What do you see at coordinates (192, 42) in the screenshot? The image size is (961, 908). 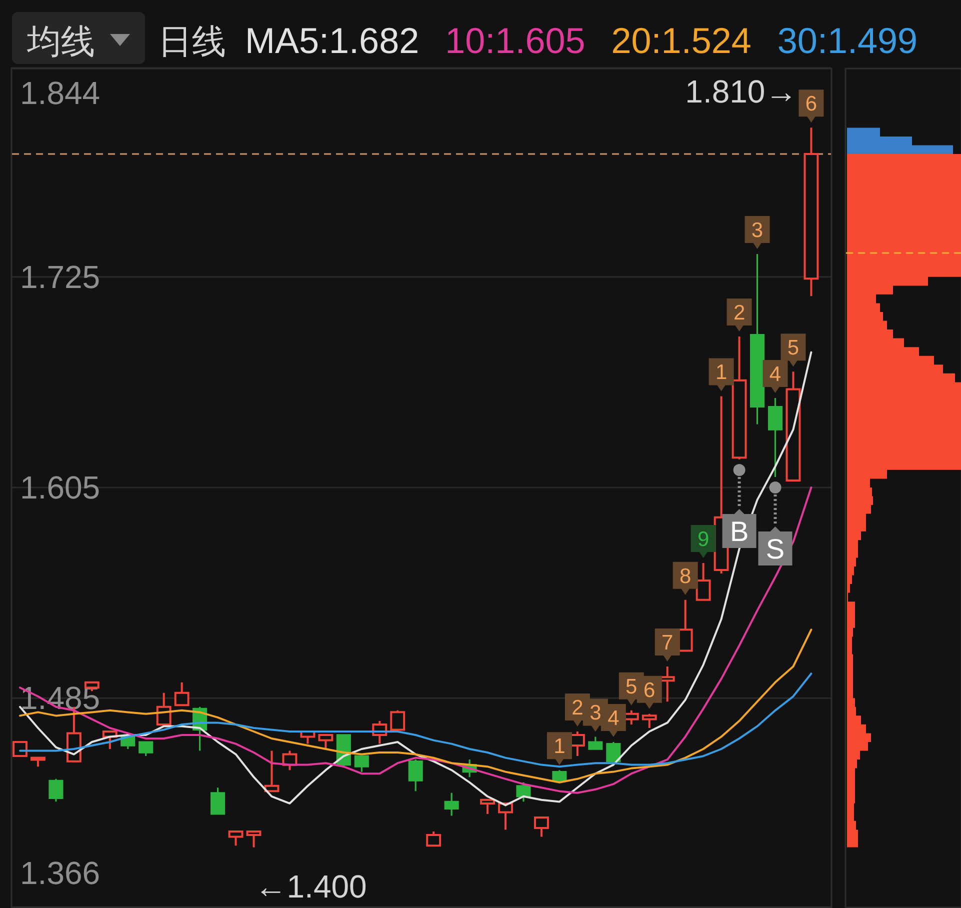 I see `chart-title: 日线` at bounding box center [192, 42].